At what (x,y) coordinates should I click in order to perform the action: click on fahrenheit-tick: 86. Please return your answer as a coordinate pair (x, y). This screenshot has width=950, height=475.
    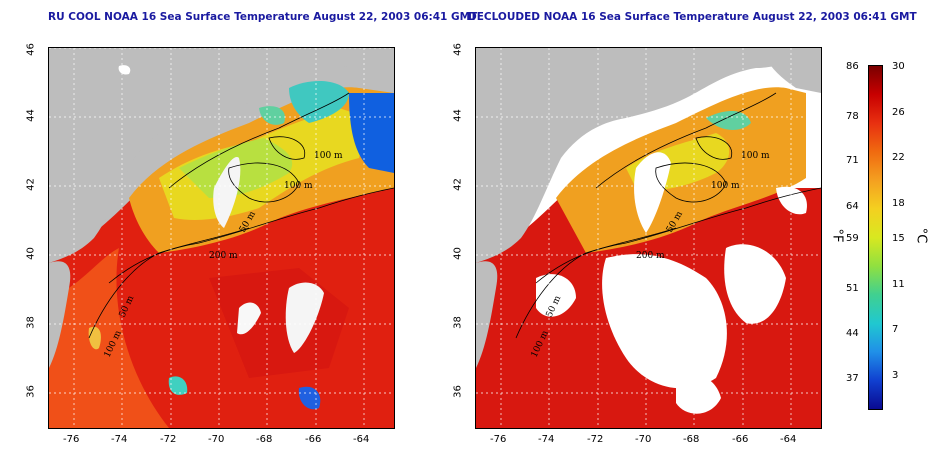
    Looking at the image, I should click on (852, 66).